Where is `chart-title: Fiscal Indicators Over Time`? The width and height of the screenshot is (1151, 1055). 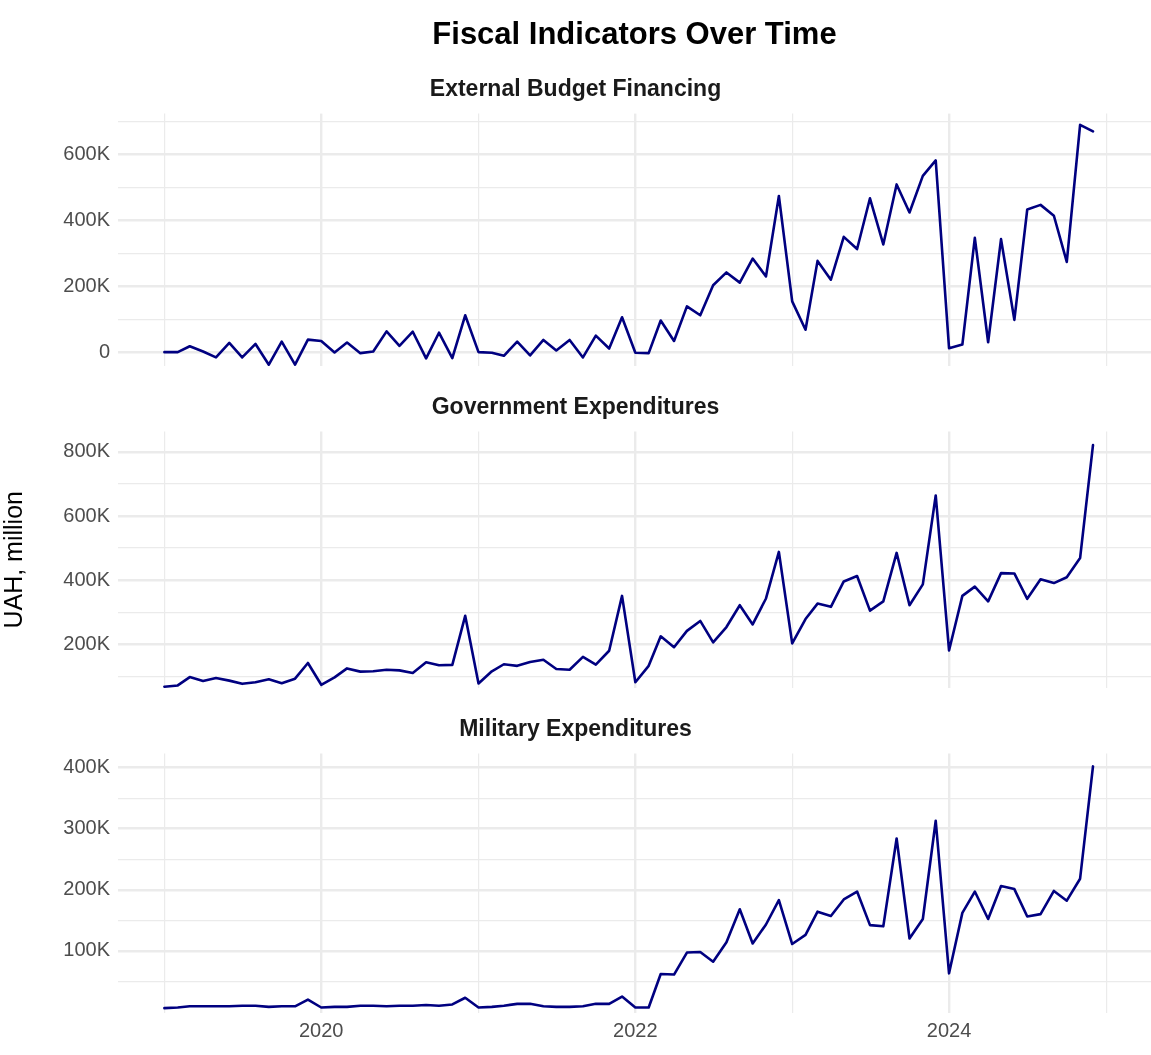 chart-title: Fiscal Indicators Over Time is located at coordinates (634, 34).